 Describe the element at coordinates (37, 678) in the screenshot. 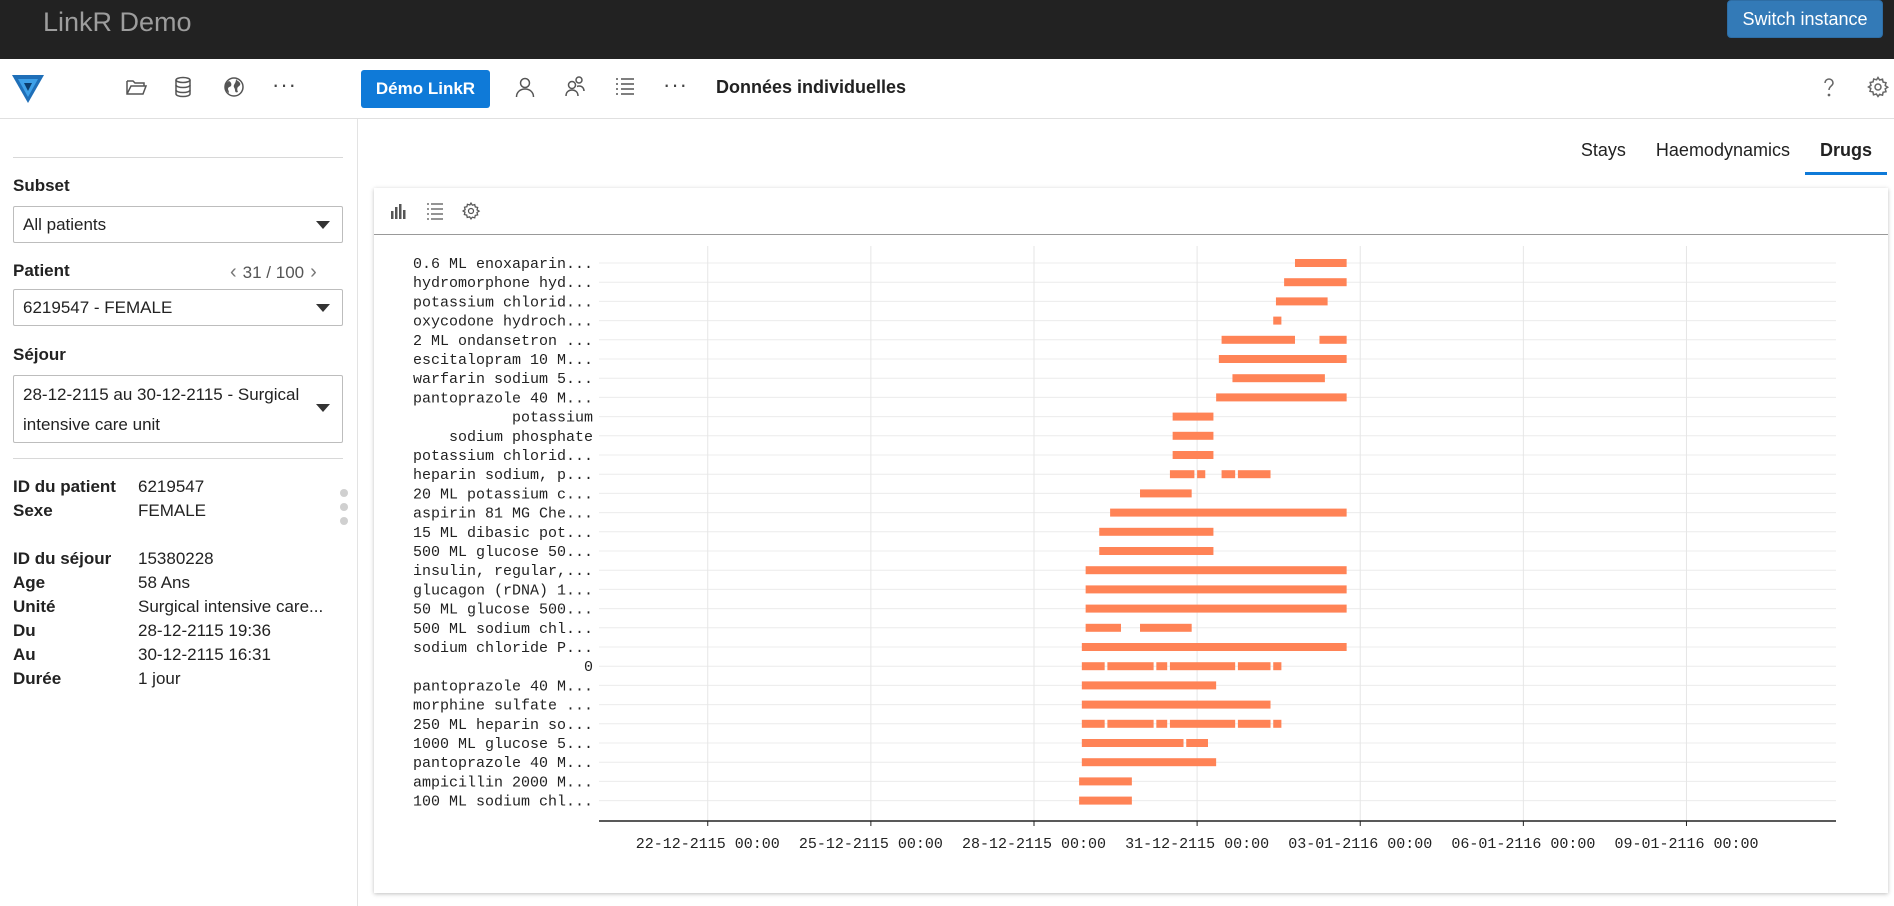

I see `duration-key: Durée` at that location.